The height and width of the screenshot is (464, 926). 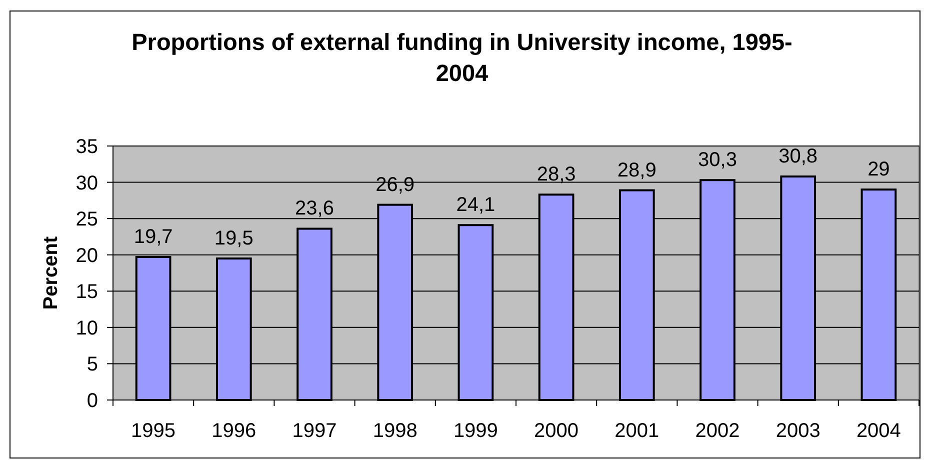 What do you see at coordinates (314, 209) in the screenshot?
I see `data-label: 23,6` at bounding box center [314, 209].